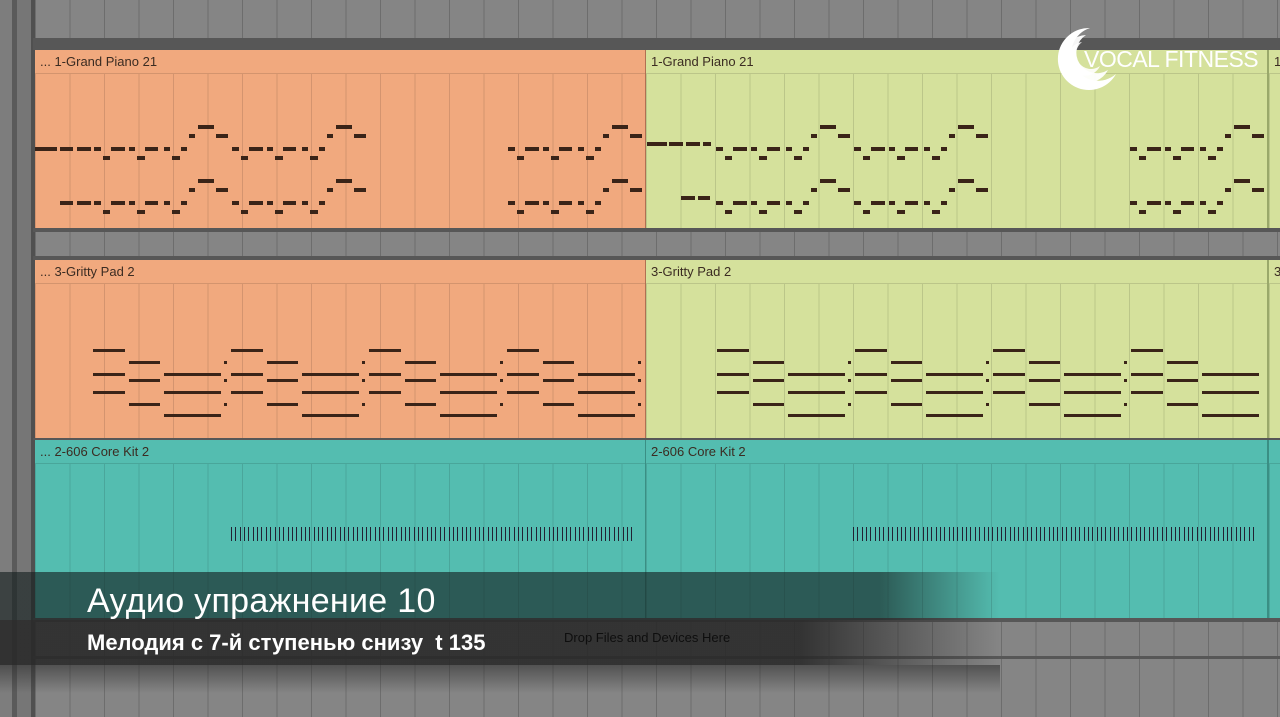 This screenshot has width=1280, height=717. I want to click on left-strip, so click(24, 358).